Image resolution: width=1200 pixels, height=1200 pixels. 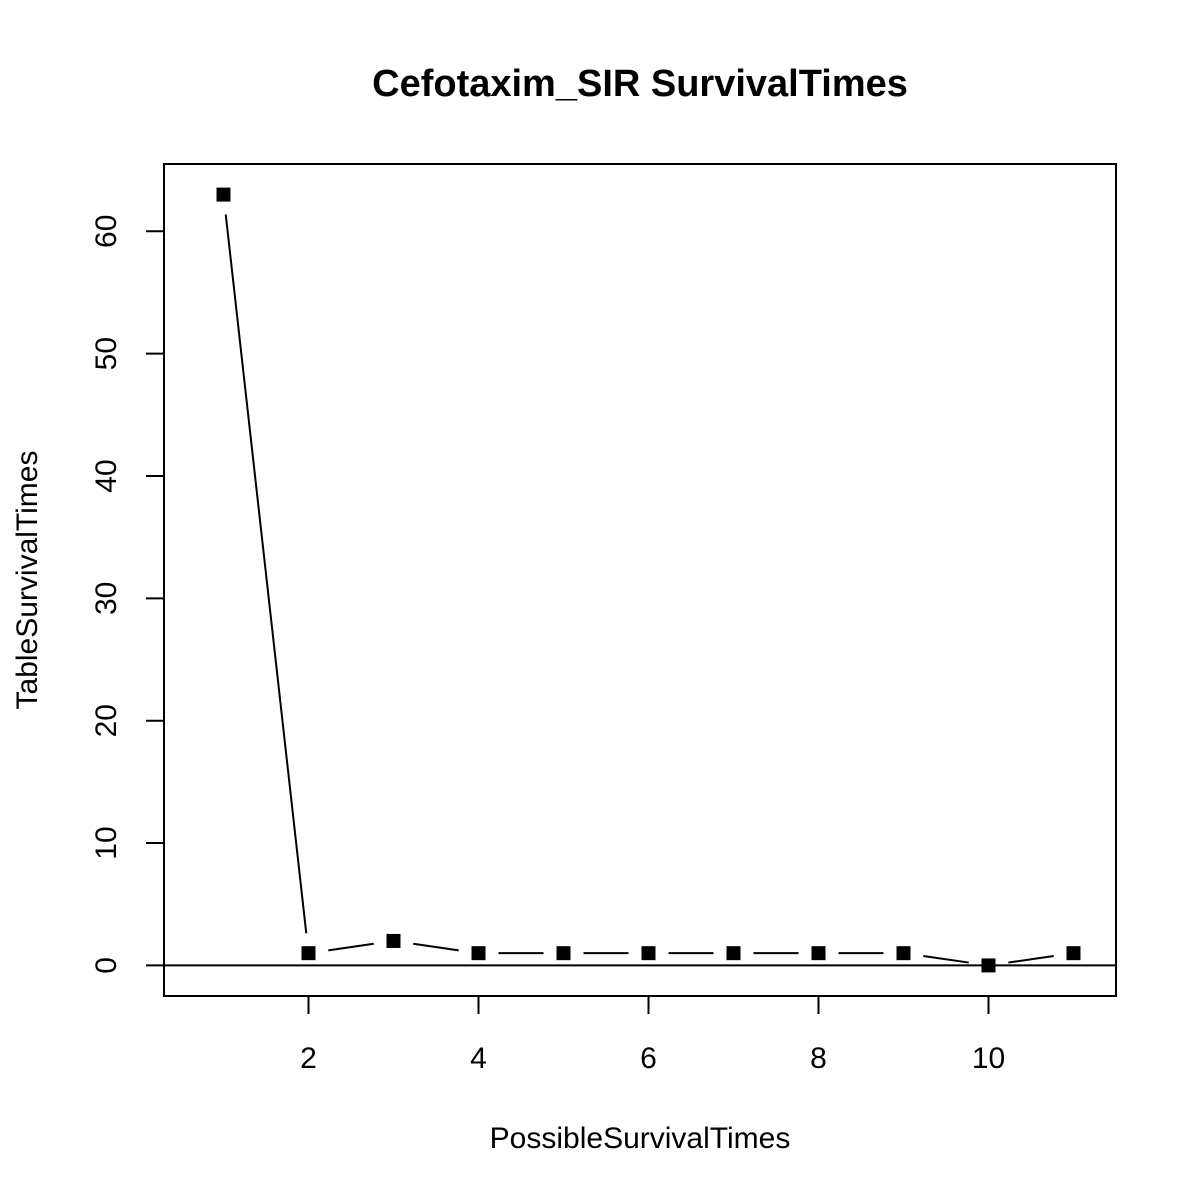 What do you see at coordinates (27, 580) in the screenshot?
I see `y-axis-label: TableSurvivalTimes` at bounding box center [27, 580].